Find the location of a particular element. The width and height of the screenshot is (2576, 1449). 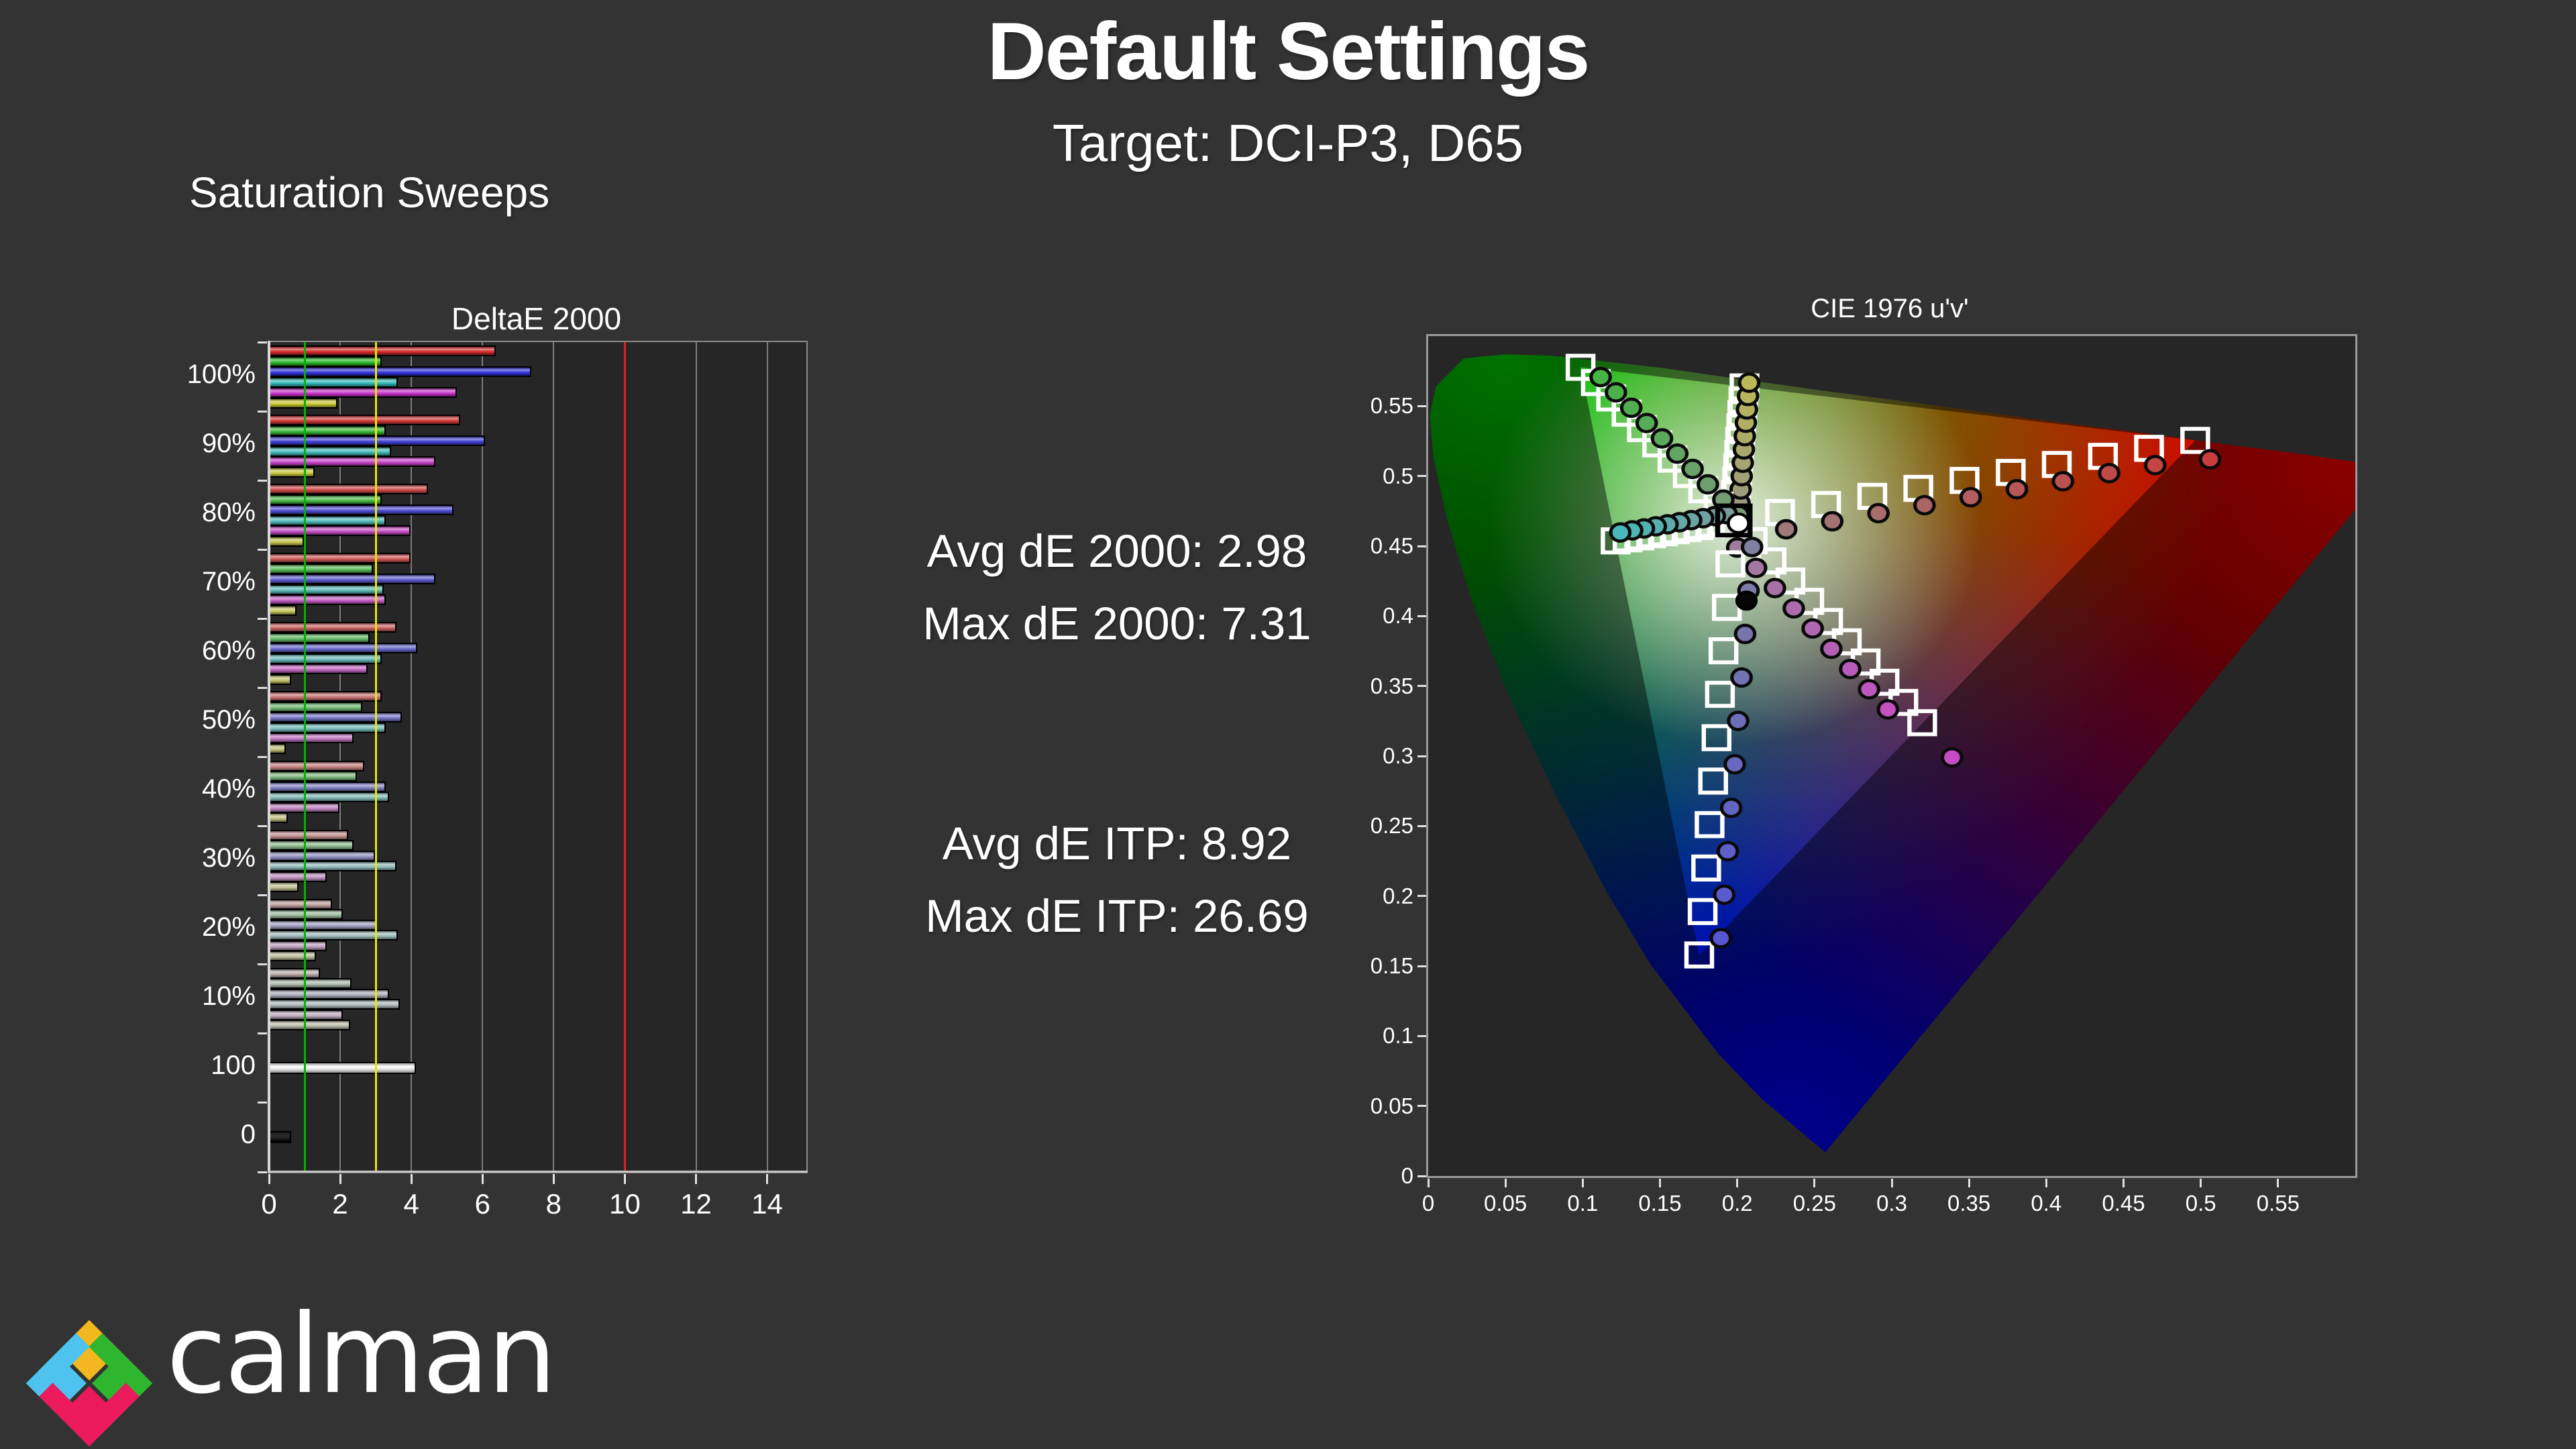

y-axis-tick-label: 0.1 is located at coordinates (1398, 1036).